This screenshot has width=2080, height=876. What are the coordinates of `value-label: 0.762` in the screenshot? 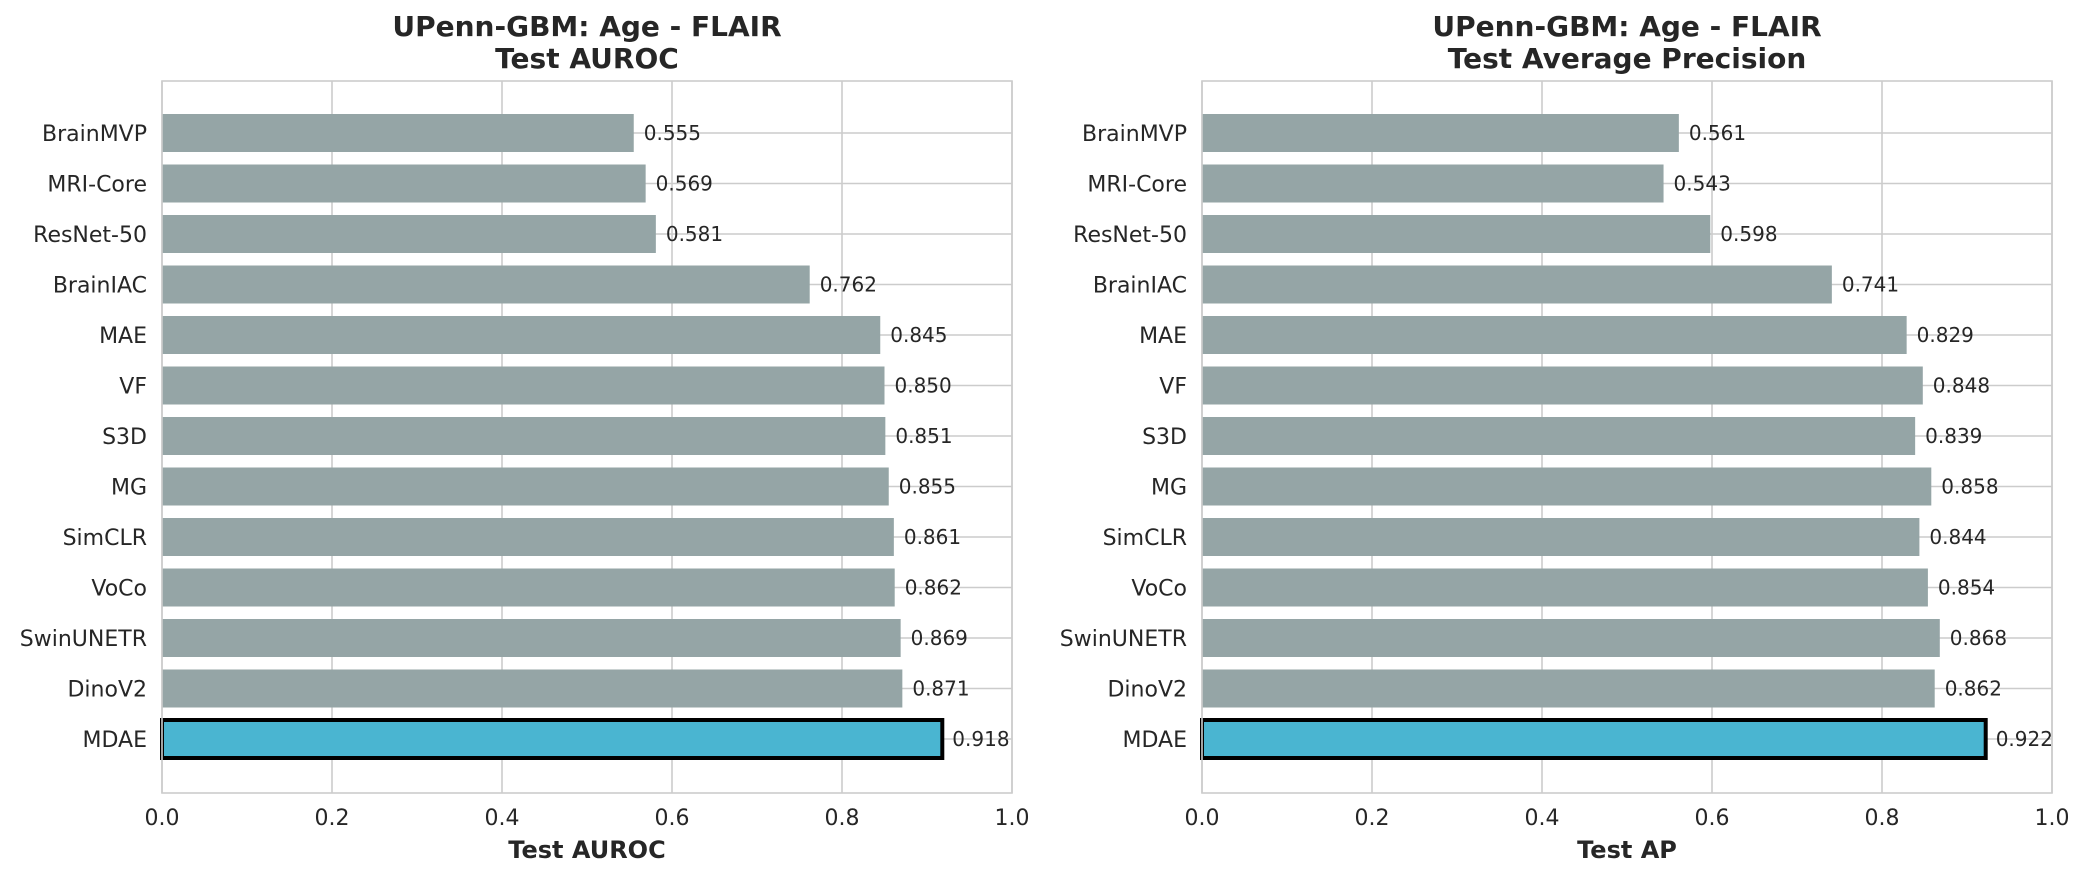 It's located at (848, 285).